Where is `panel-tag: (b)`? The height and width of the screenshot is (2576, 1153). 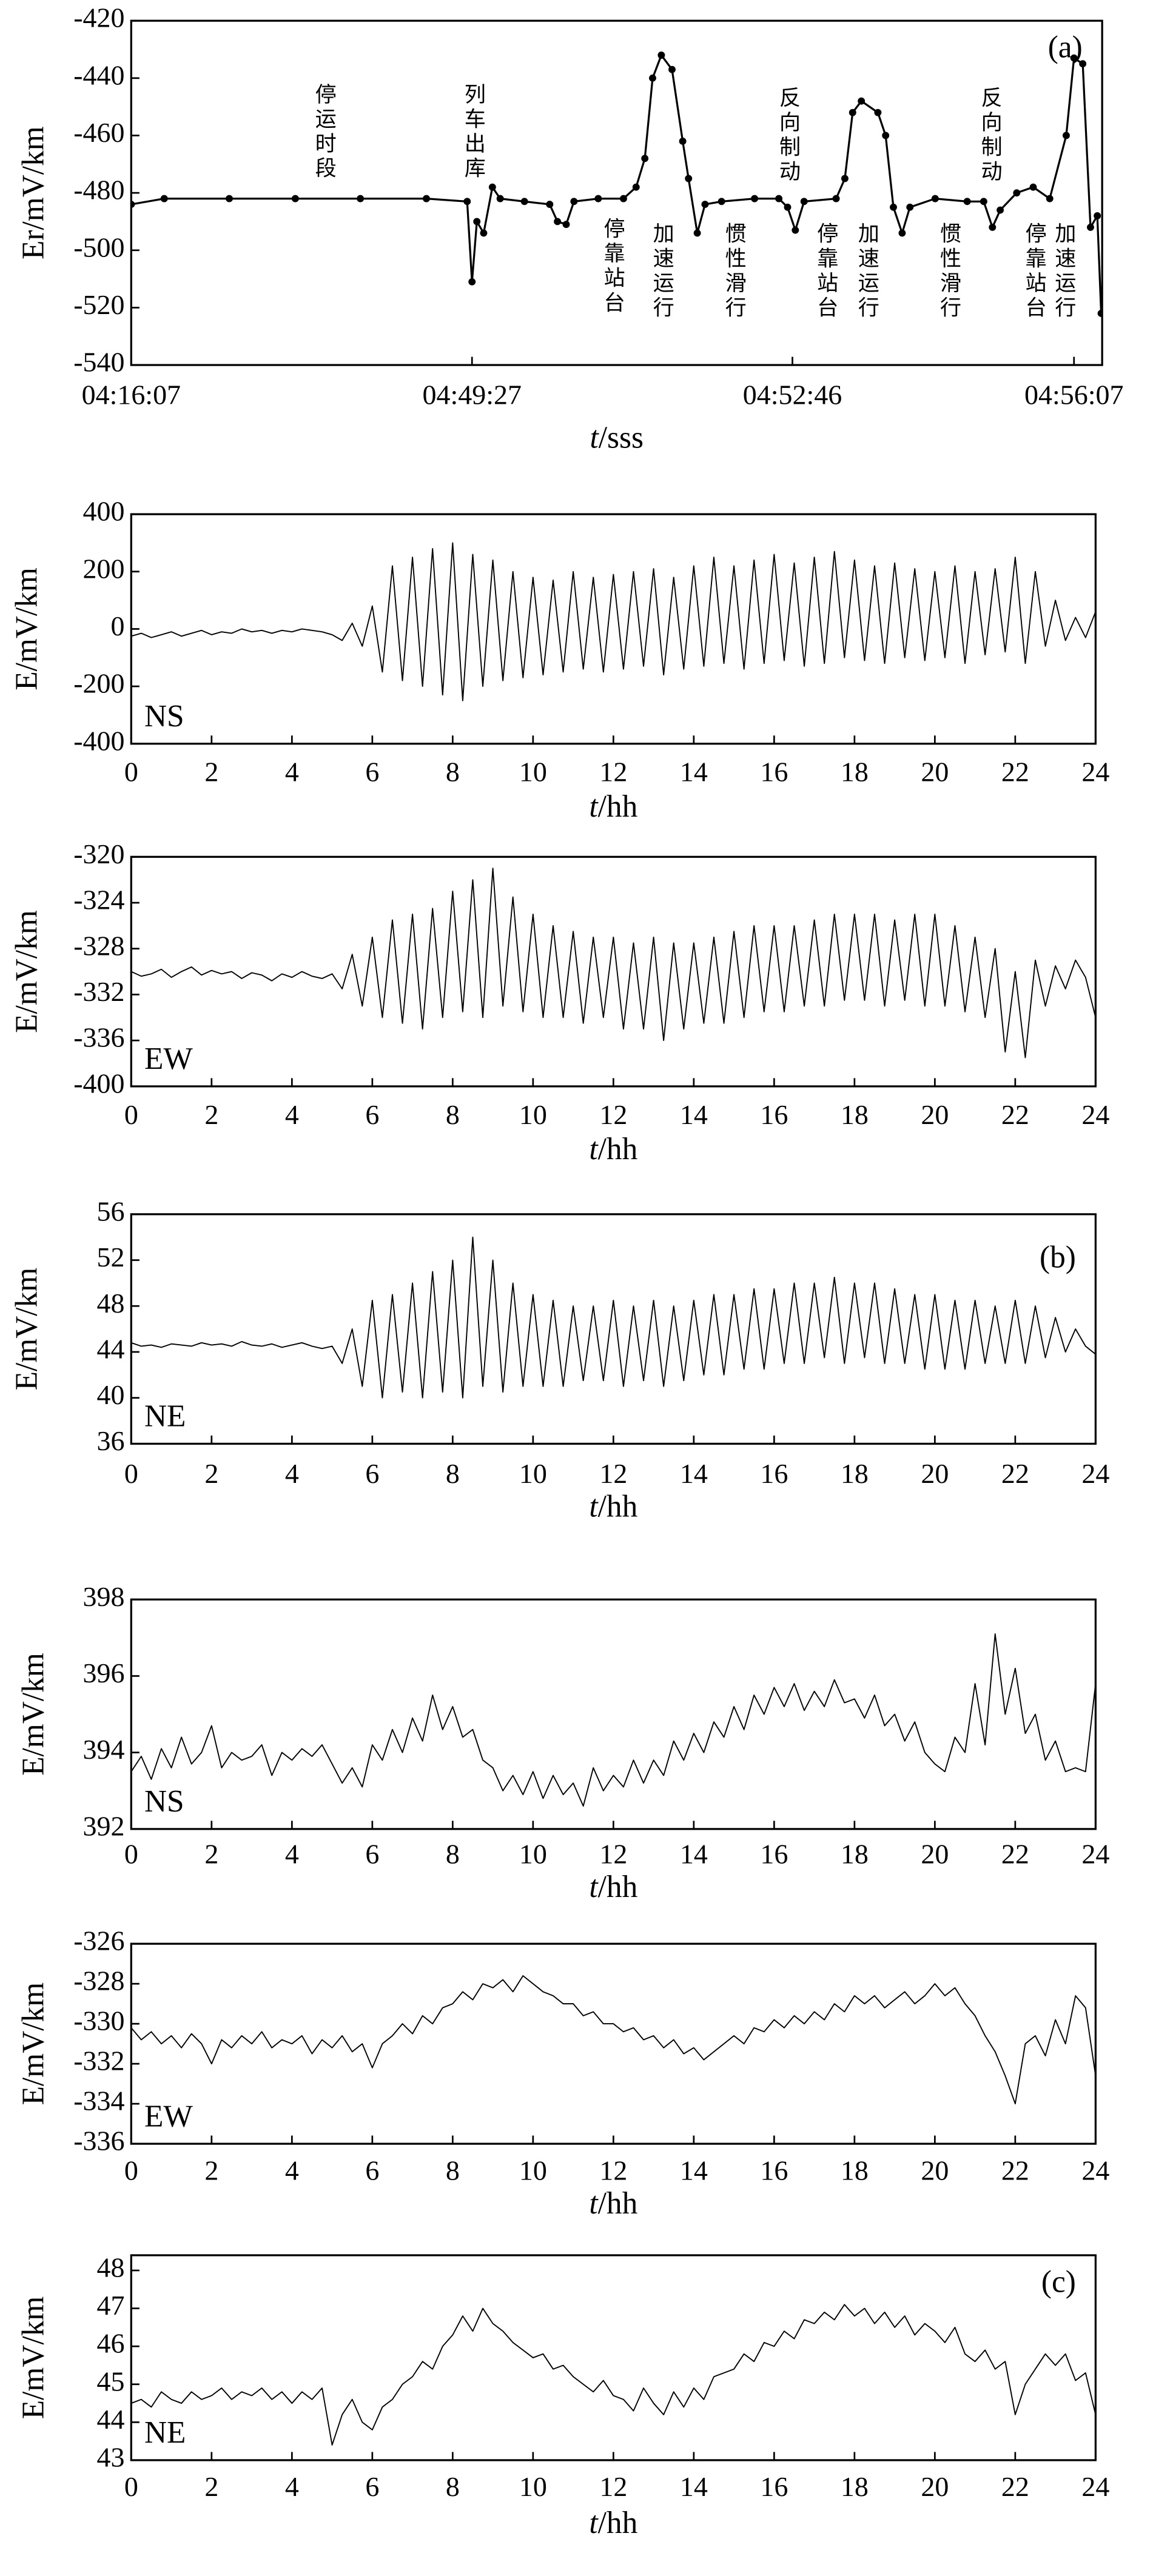
panel-tag: (b) is located at coordinates (1058, 1257).